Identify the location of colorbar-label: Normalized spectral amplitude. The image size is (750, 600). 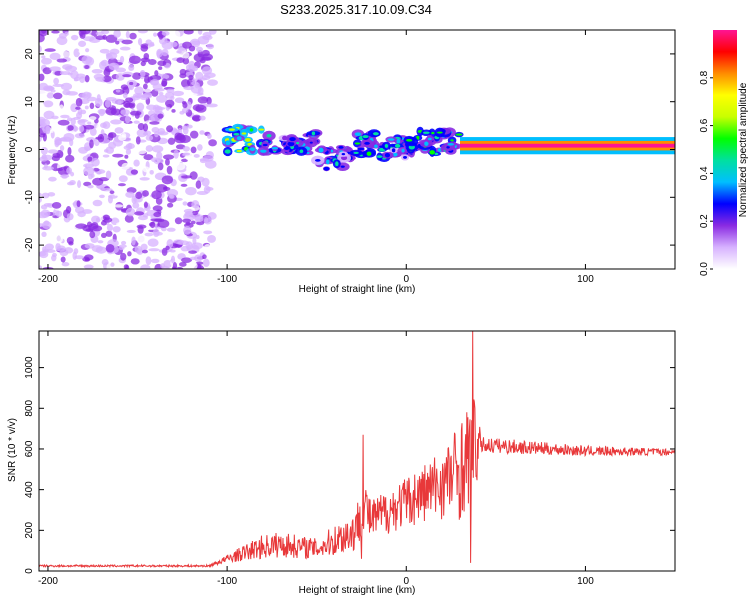
(743, 149).